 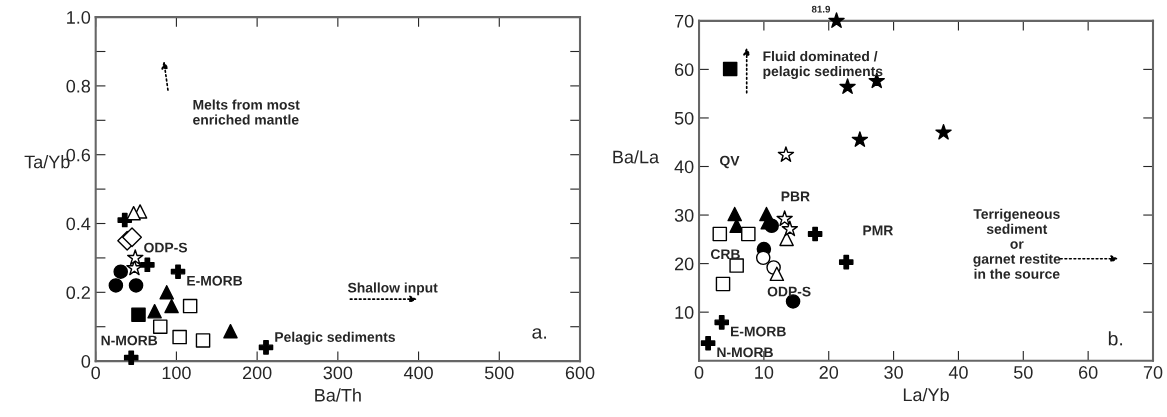 I want to click on x-axis-title: La/Yb, so click(x=926, y=394).